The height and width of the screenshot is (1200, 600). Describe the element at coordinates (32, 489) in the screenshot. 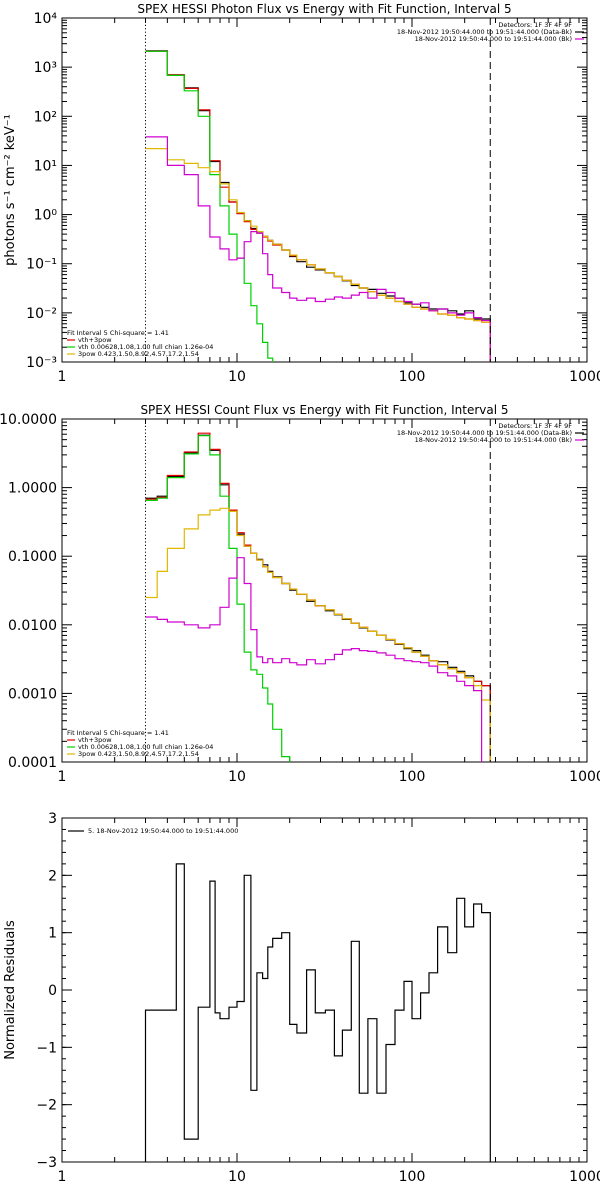

I see `y-tick-label: 1.0000` at that location.